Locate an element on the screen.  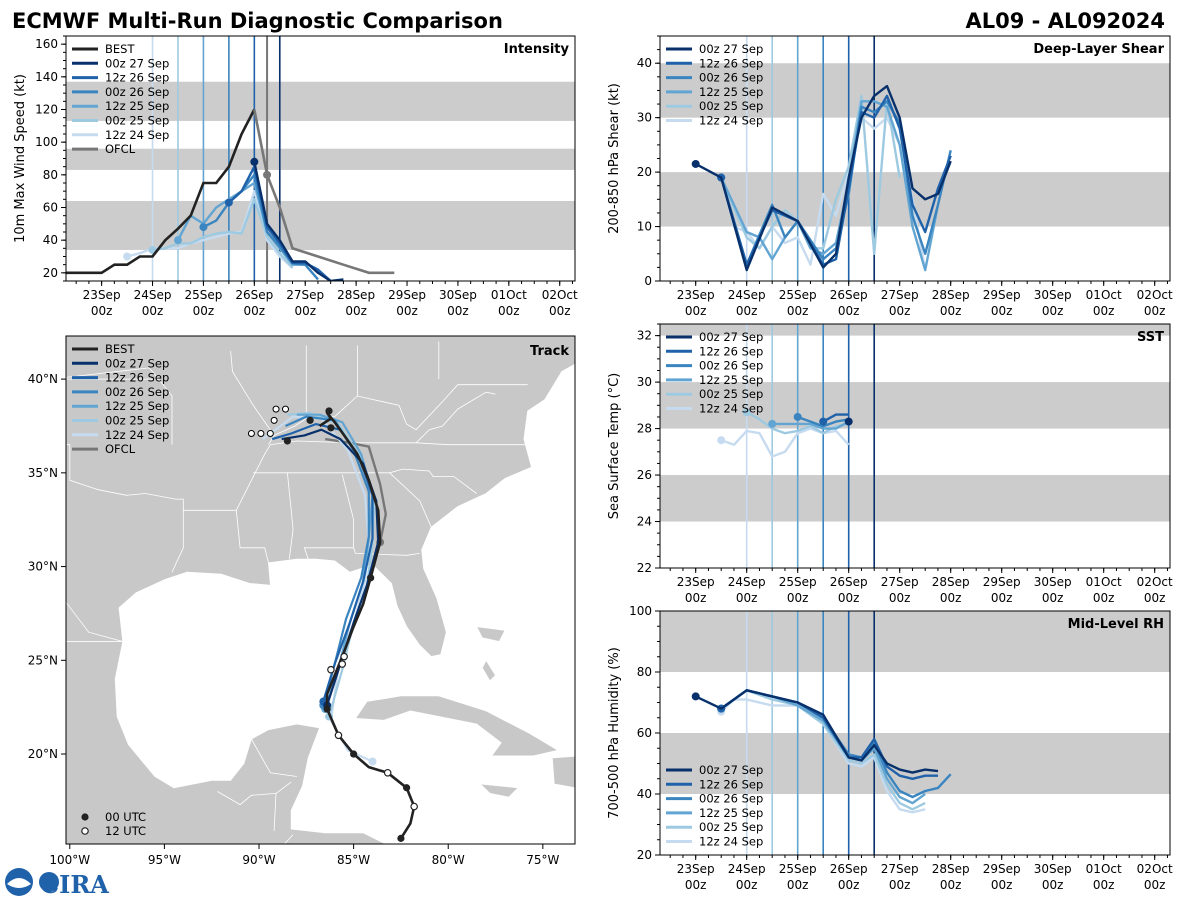
sst-ytick-label: 22 is located at coordinates (644, 568).